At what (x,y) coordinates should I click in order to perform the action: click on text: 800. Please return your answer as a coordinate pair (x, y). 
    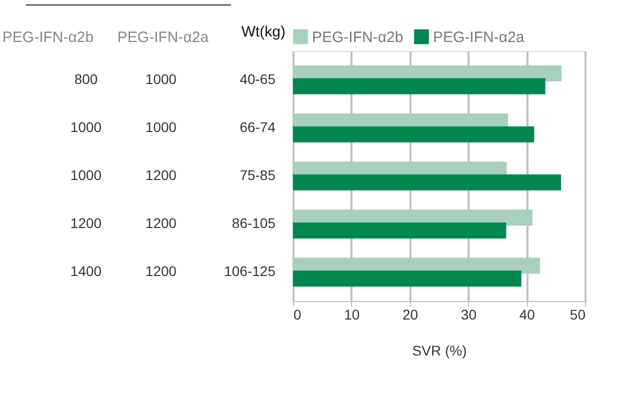
    Looking at the image, I should click on (86, 78).